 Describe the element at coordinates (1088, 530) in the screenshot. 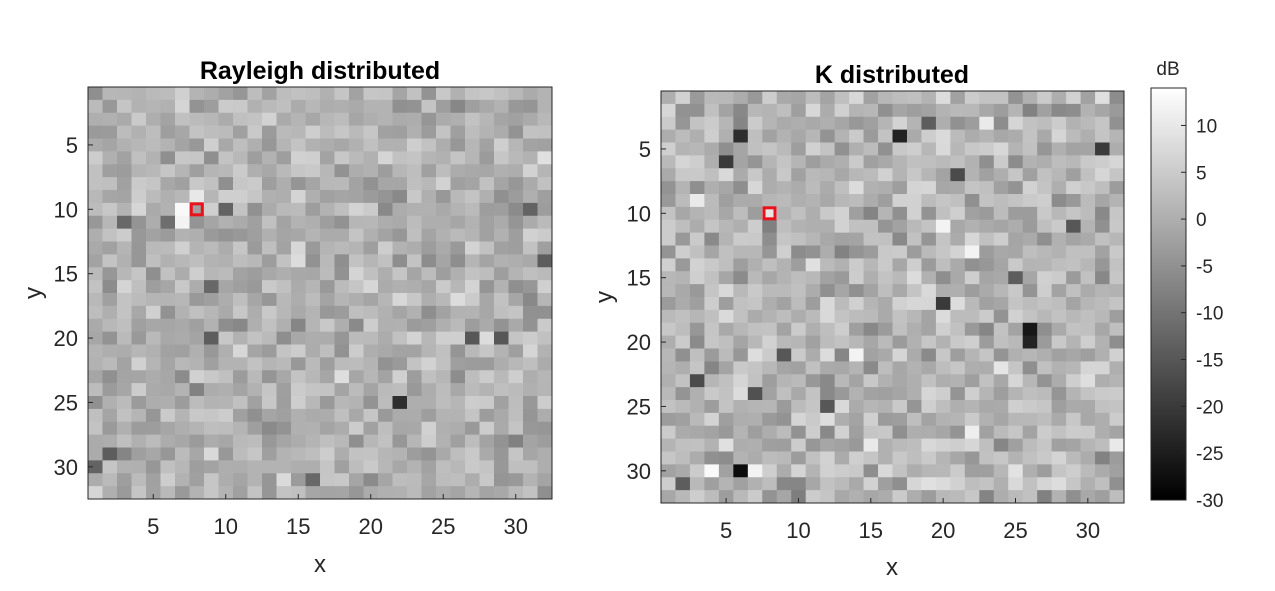

I see `x-tick-label: 30` at that location.